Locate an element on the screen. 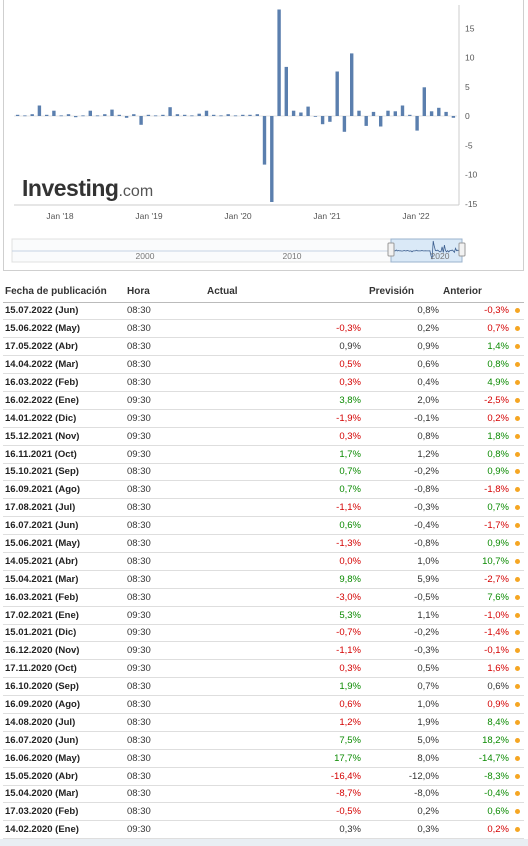 The height and width of the screenshot is (846, 528). row-previous: -1,4% is located at coordinates (476, 633).